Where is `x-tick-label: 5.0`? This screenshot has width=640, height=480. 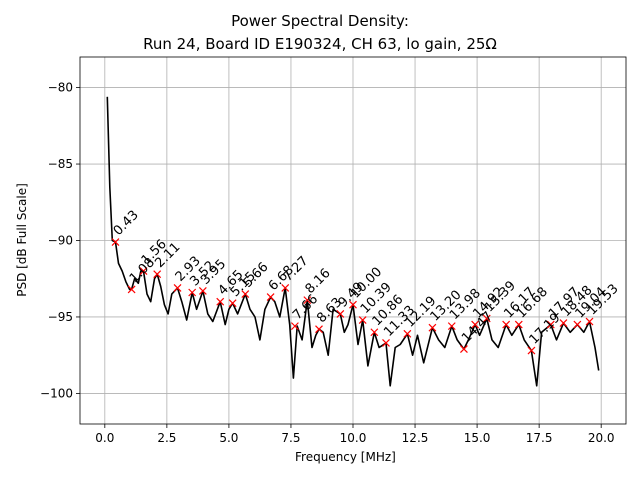 x-tick-label: 5.0 is located at coordinates (228, 438).